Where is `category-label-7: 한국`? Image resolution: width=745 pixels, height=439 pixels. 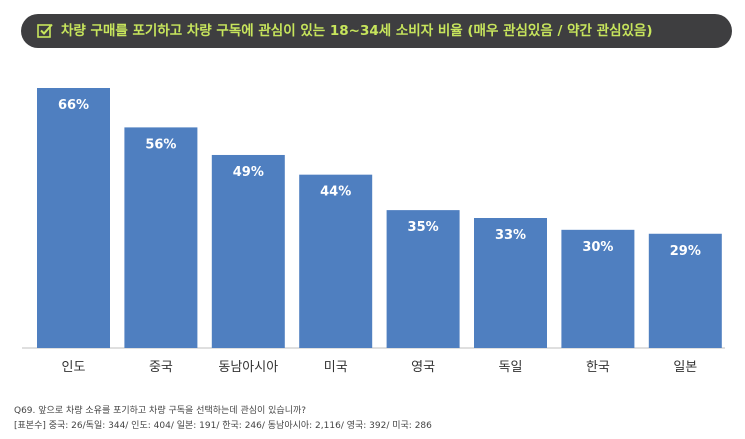 category-label-7: 한국 is located at coordinates (598, 367).